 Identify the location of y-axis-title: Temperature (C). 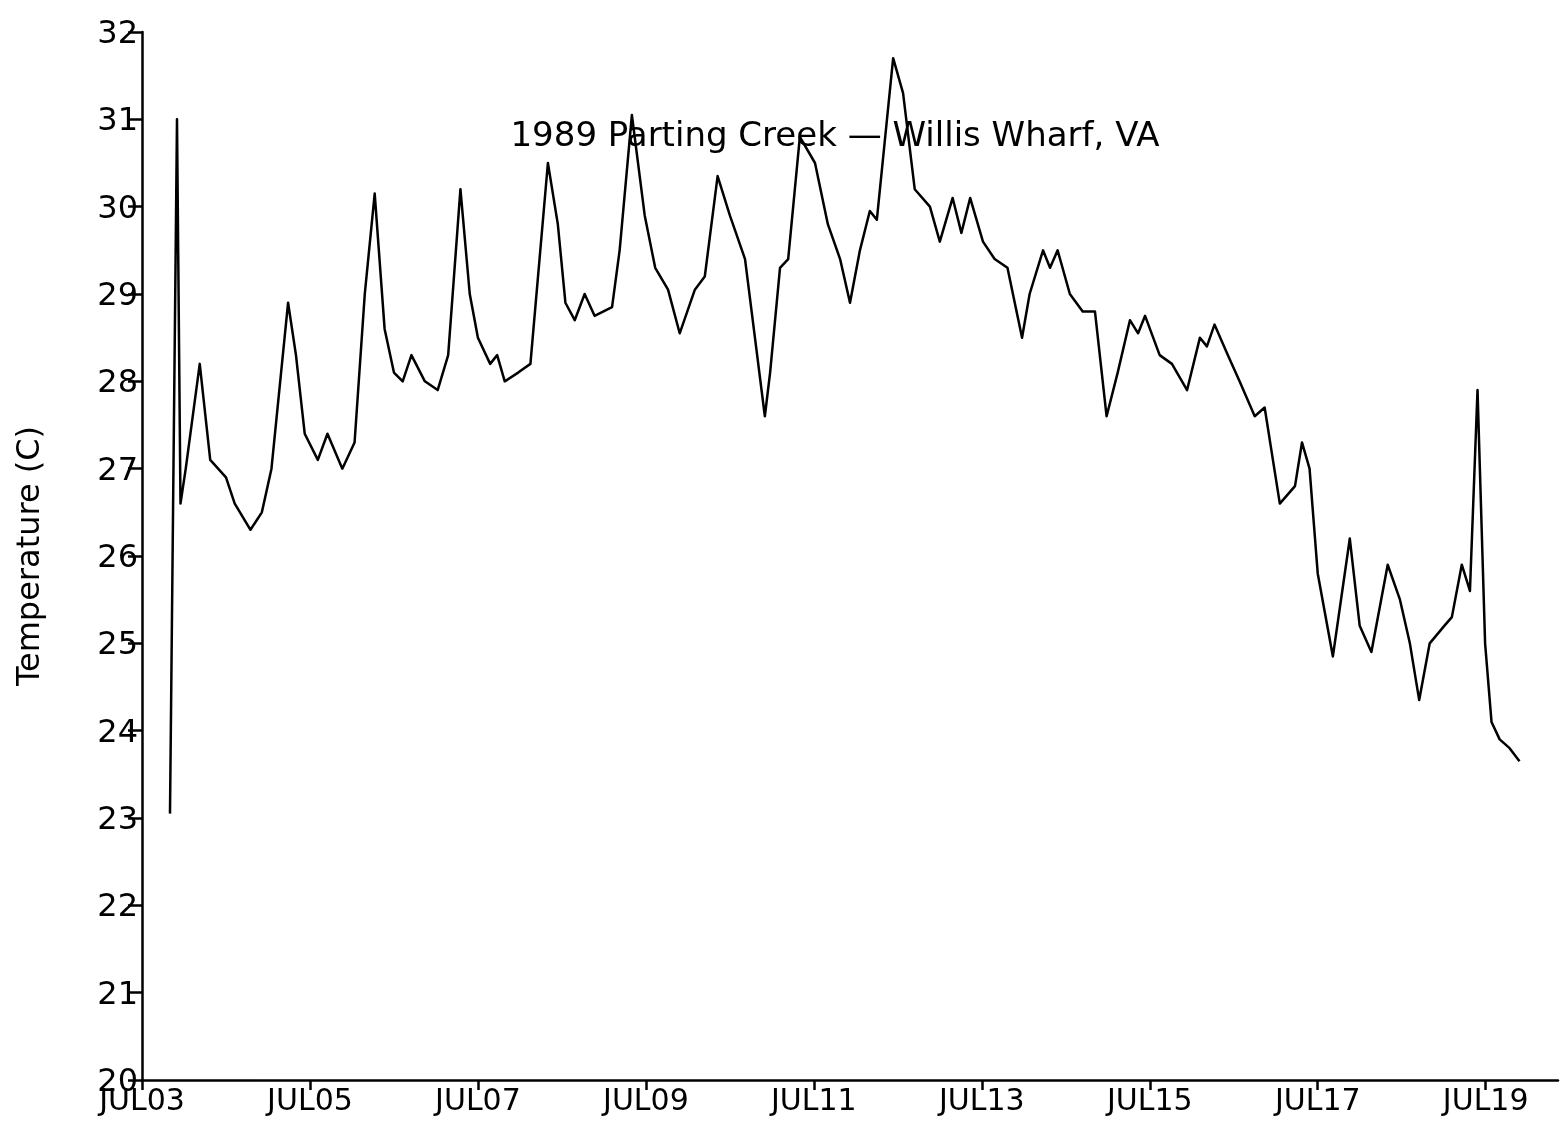
(28, 556).